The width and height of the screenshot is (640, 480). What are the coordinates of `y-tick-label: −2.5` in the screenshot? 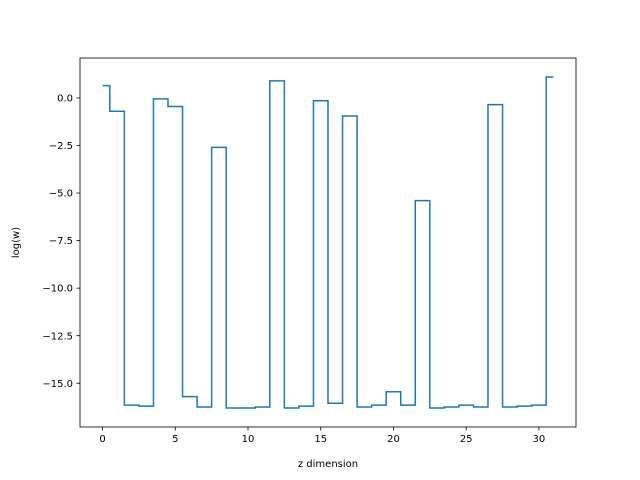 It's located at (61, 146).